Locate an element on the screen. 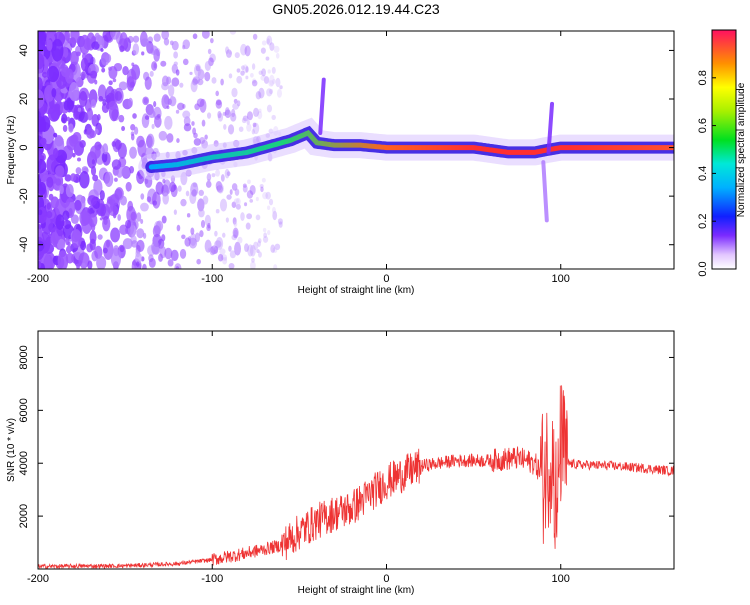  colorbar-tick-label: 0.2 is located at coordinates (703, 221).